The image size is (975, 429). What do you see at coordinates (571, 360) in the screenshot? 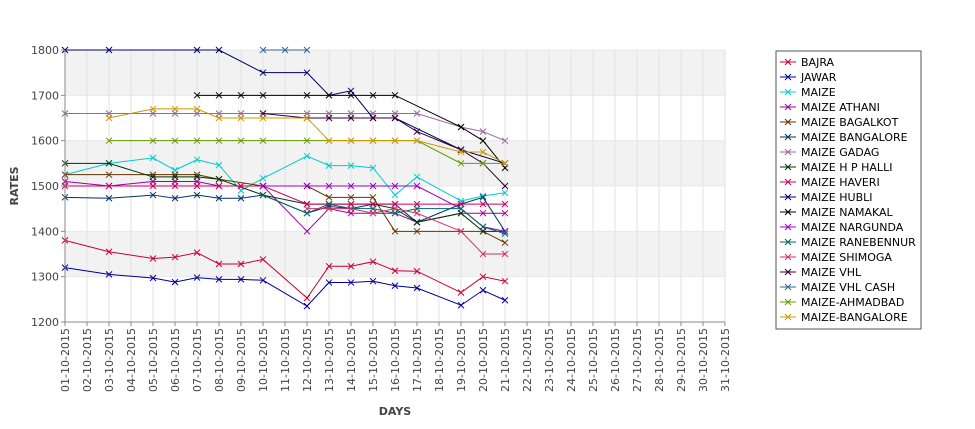
I see `x-tick-label: 24-10-2015` at bounding box center [571, 360].